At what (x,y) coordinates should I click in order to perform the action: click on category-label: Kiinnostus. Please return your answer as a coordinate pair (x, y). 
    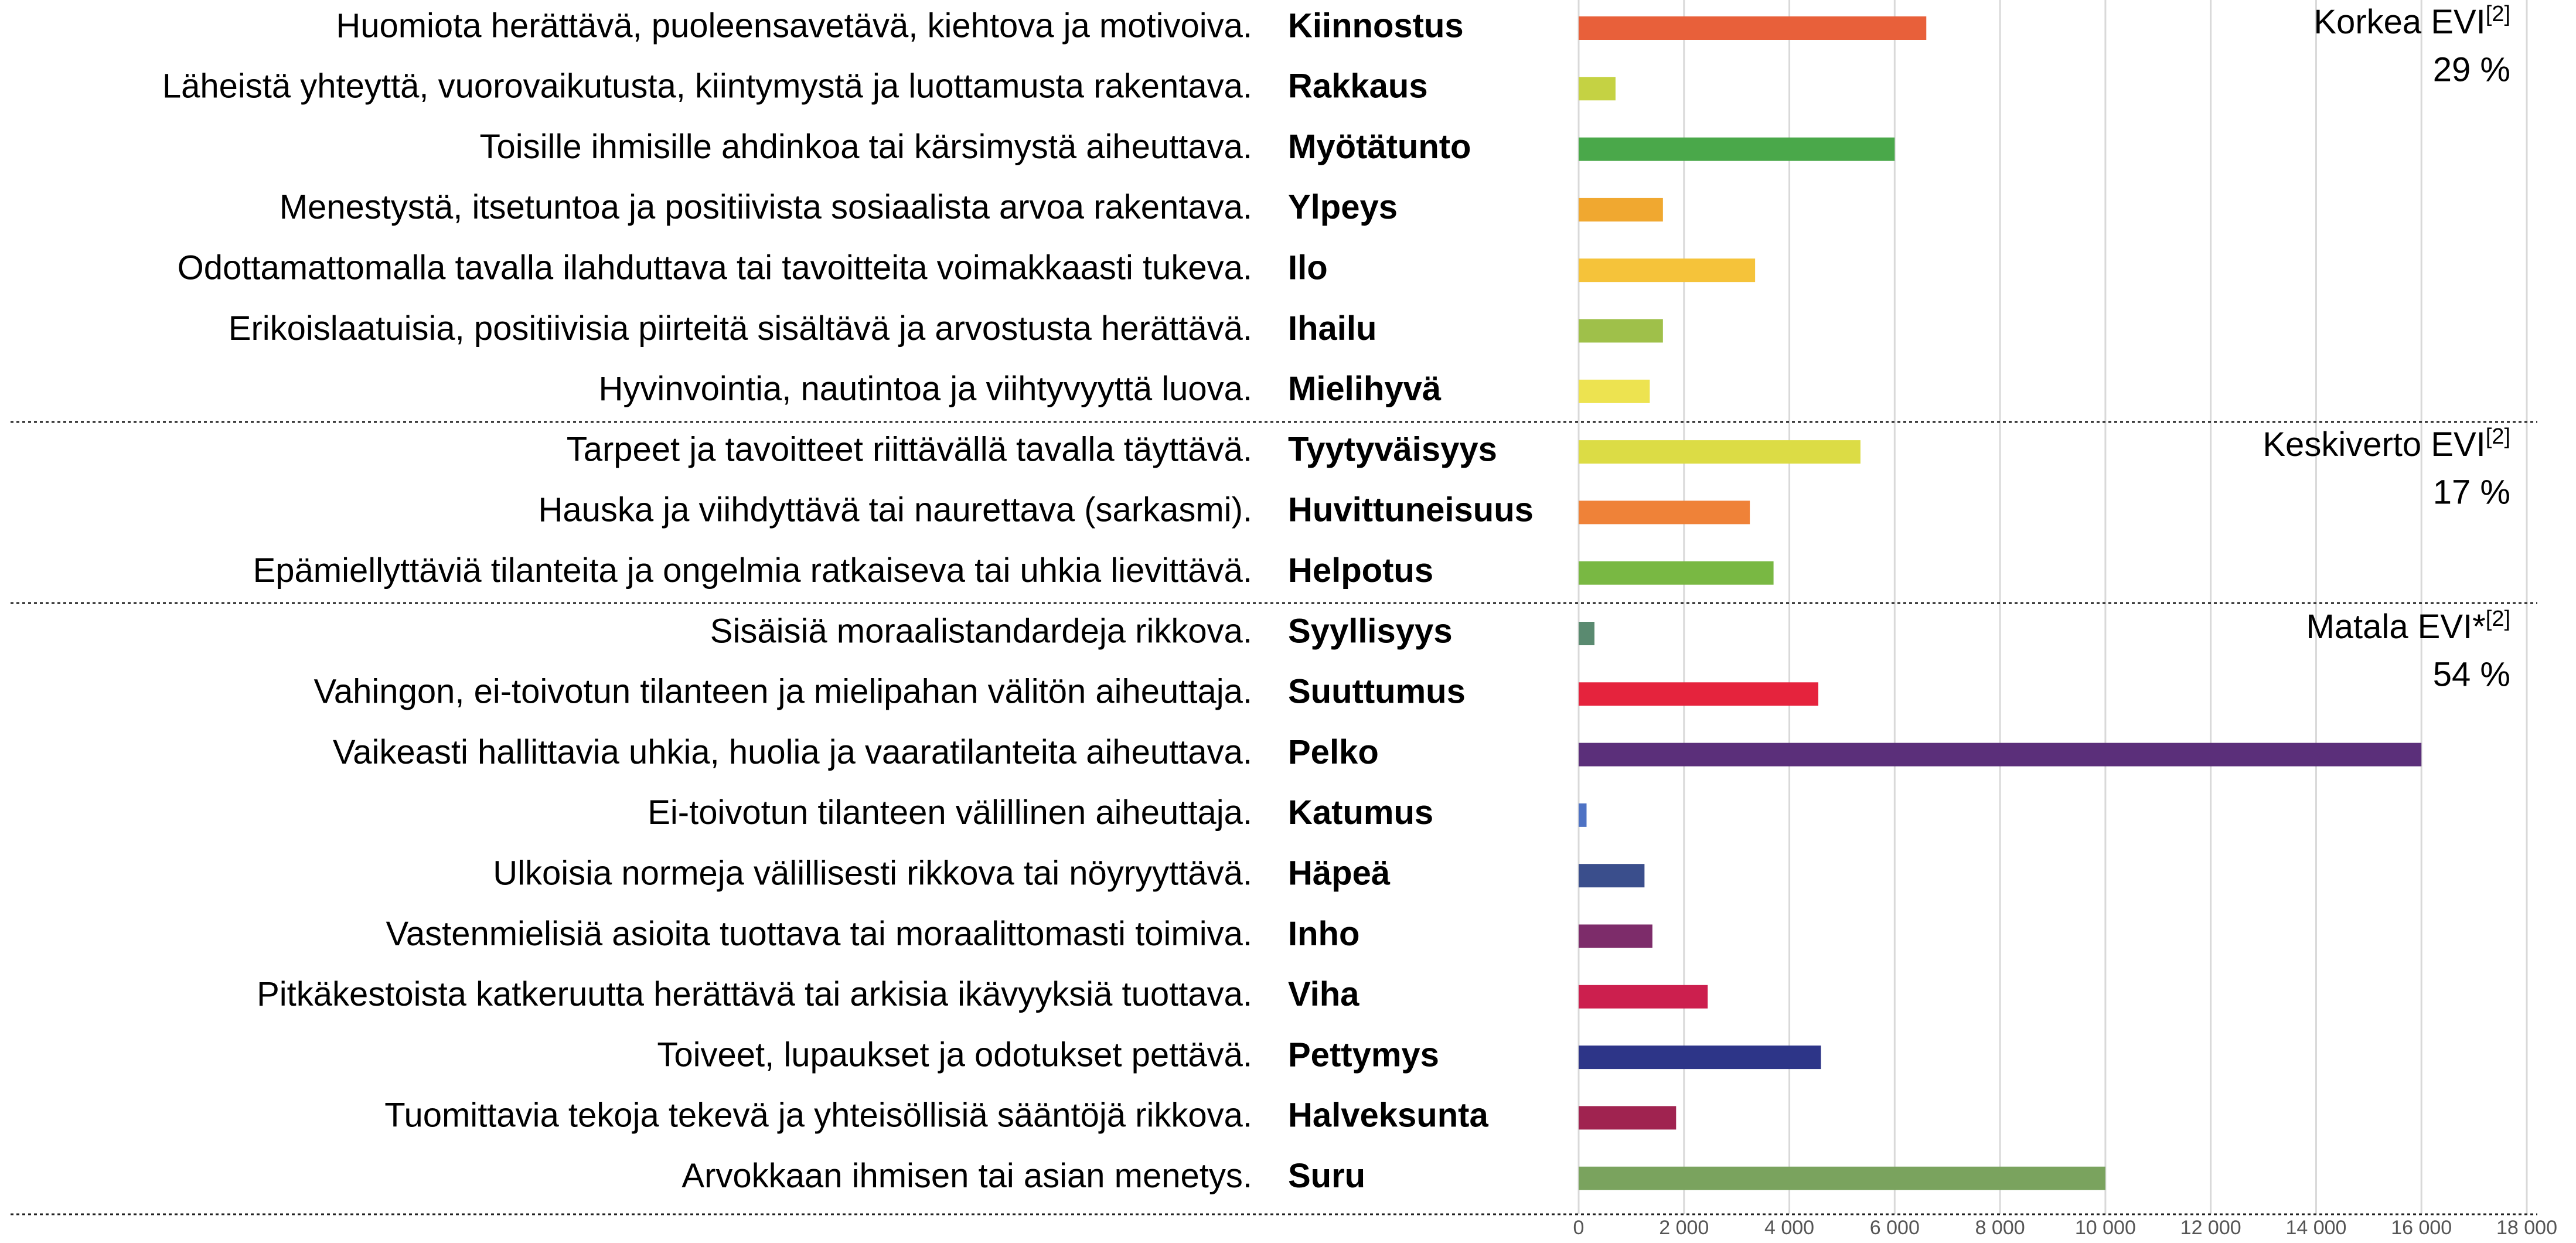
    Looking at the image, I should click on (1376, 25).